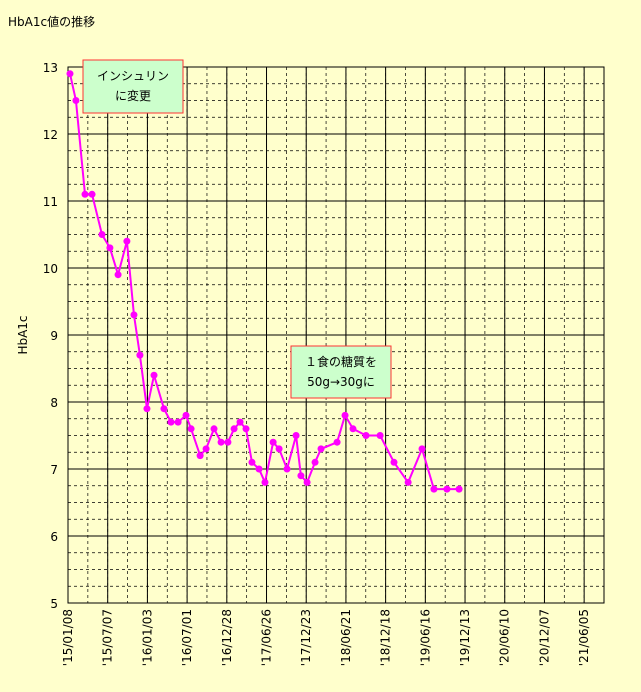  What do you see at coordinates (108, 637) in the screenshot?
I see `x-tick-label: '15/07/07` at bounding box center [108, 637].